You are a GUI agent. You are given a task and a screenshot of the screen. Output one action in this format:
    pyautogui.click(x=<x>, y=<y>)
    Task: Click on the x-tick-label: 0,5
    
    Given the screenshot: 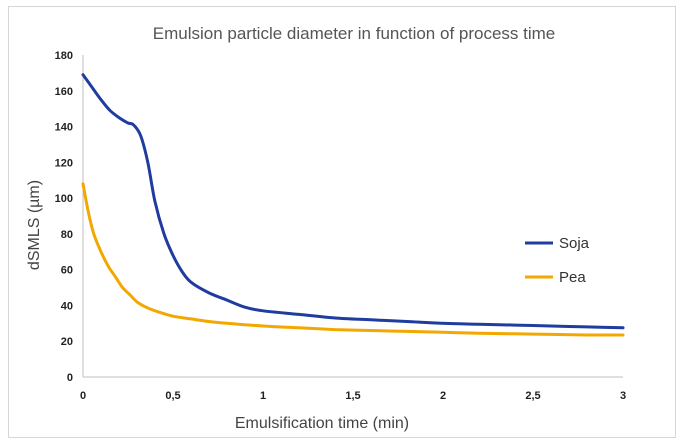 What is the action you would take?
    pyautogui.click(x=172, y=396)
    